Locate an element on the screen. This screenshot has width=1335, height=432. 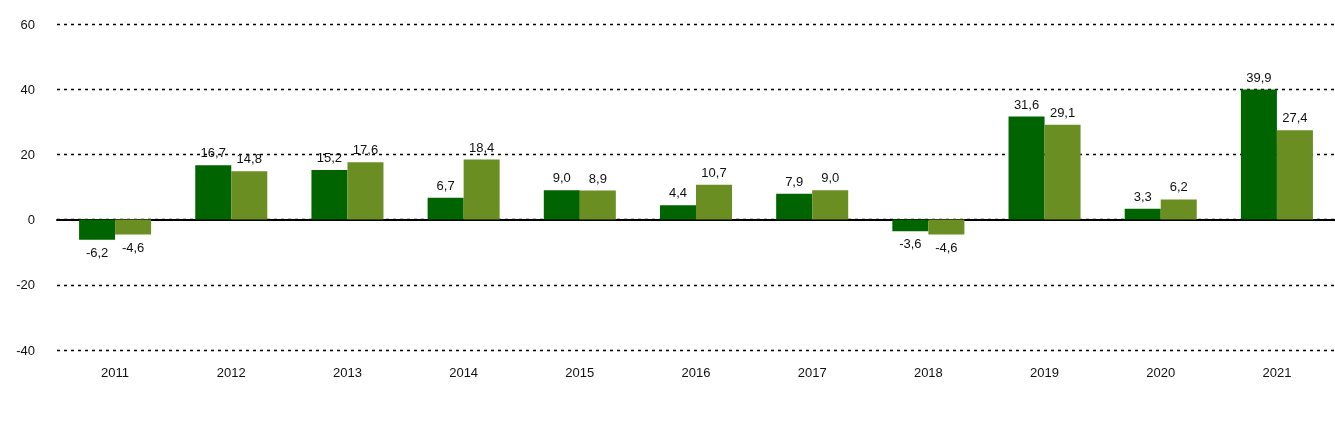
data-label: 31,6 is located at coordinates (1026, 104).